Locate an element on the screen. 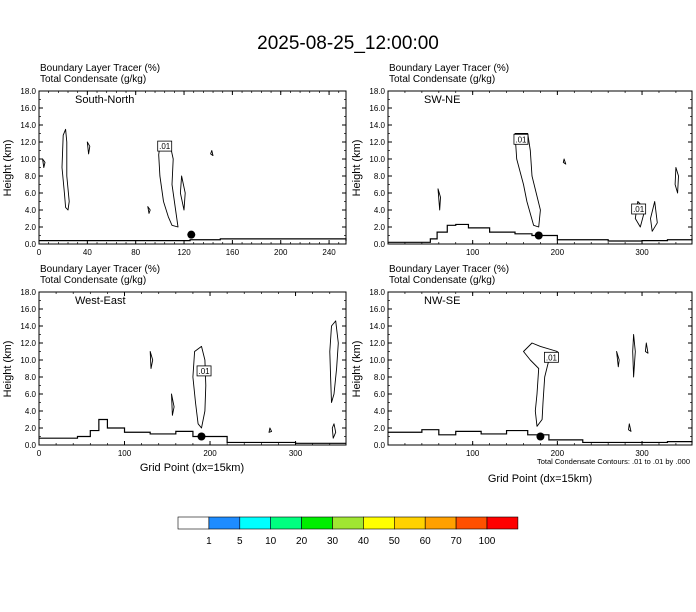 The width and height of the screenshot is (696, 612). panel-title: NW-SE is located at coordinates (442, 301).